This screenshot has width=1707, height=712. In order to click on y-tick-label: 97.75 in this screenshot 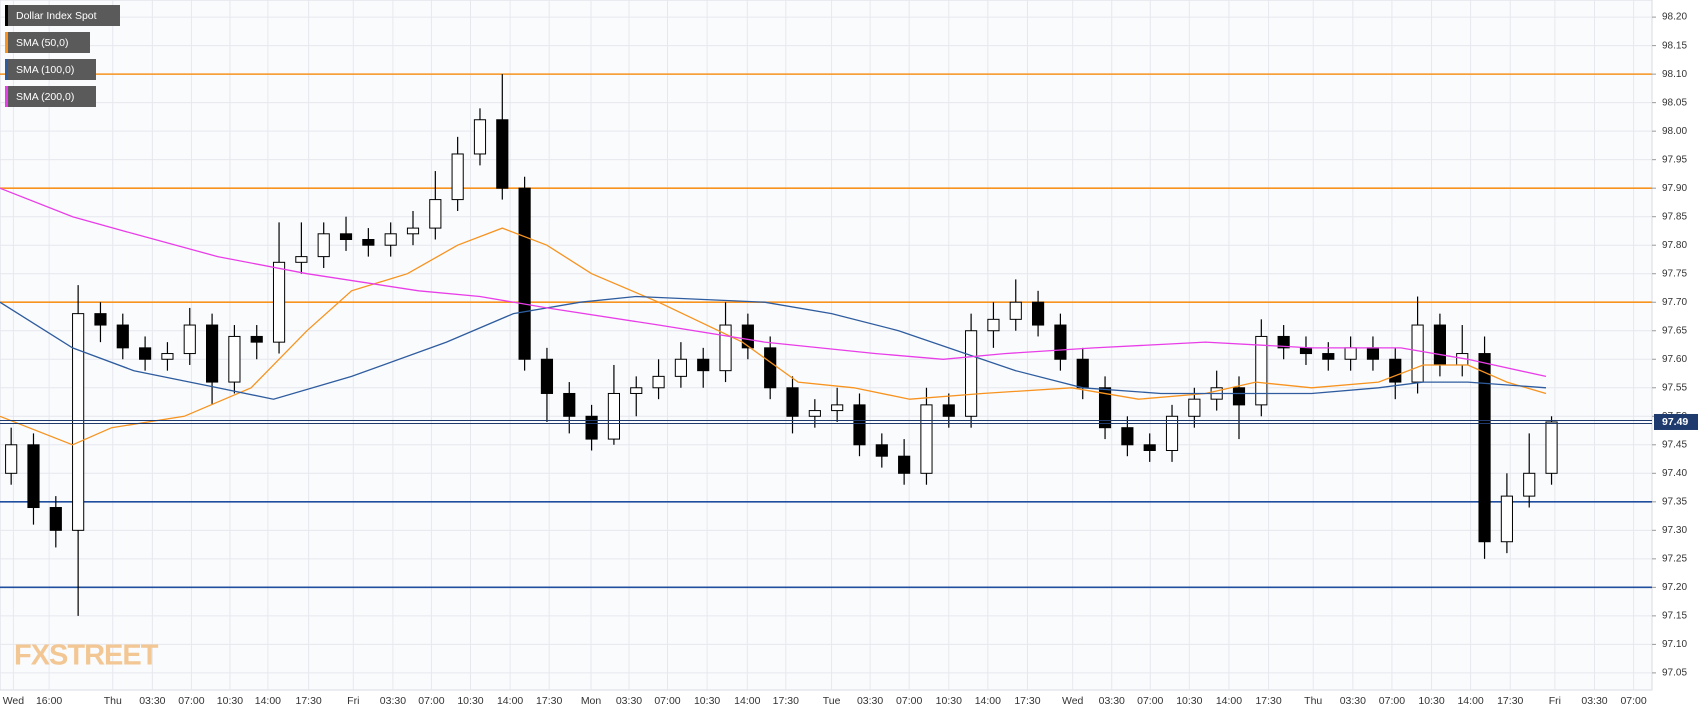, I will do `click(1674, 273)`.